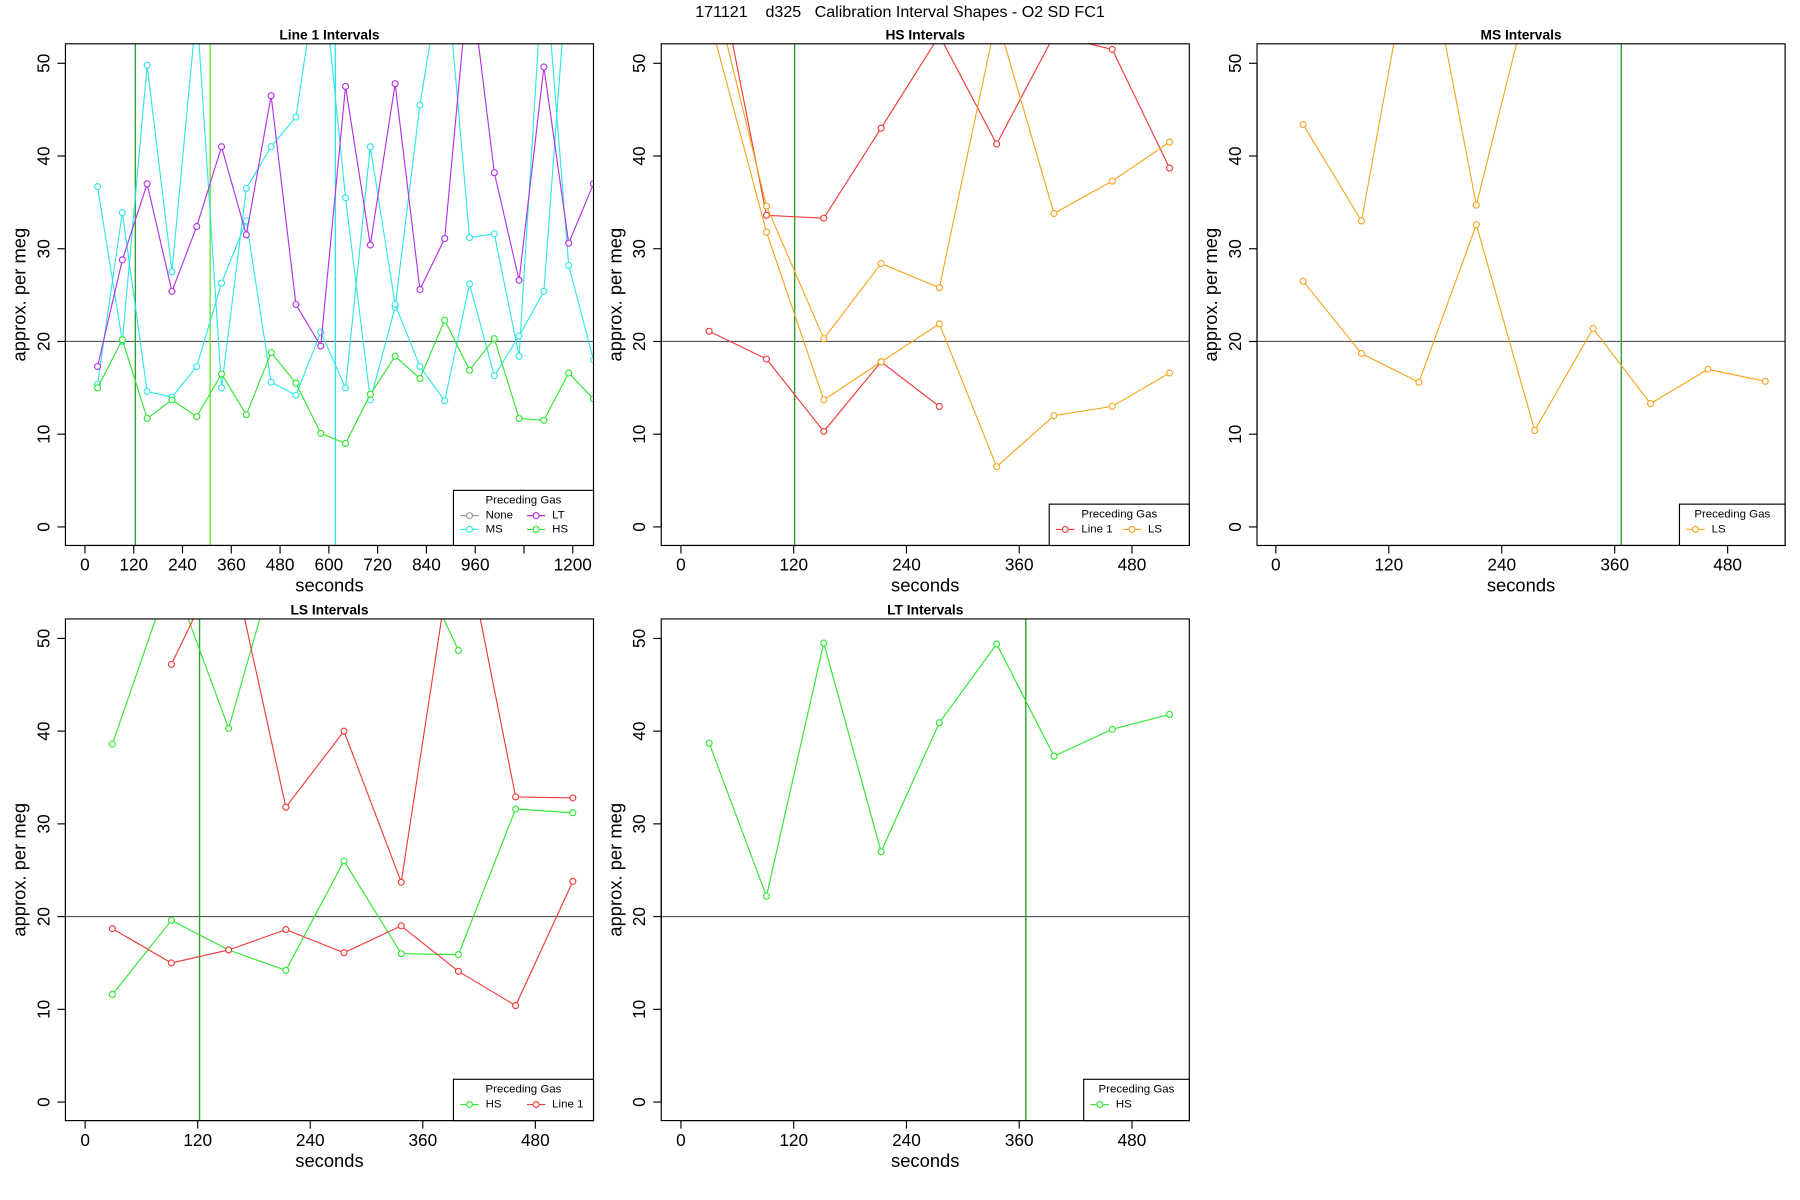 The image size is (1800, 1200). What do you see at coordinates (573, 565) in the screenshot?
I see `x-tick-label: 1200` at bounding box center [573, 565].